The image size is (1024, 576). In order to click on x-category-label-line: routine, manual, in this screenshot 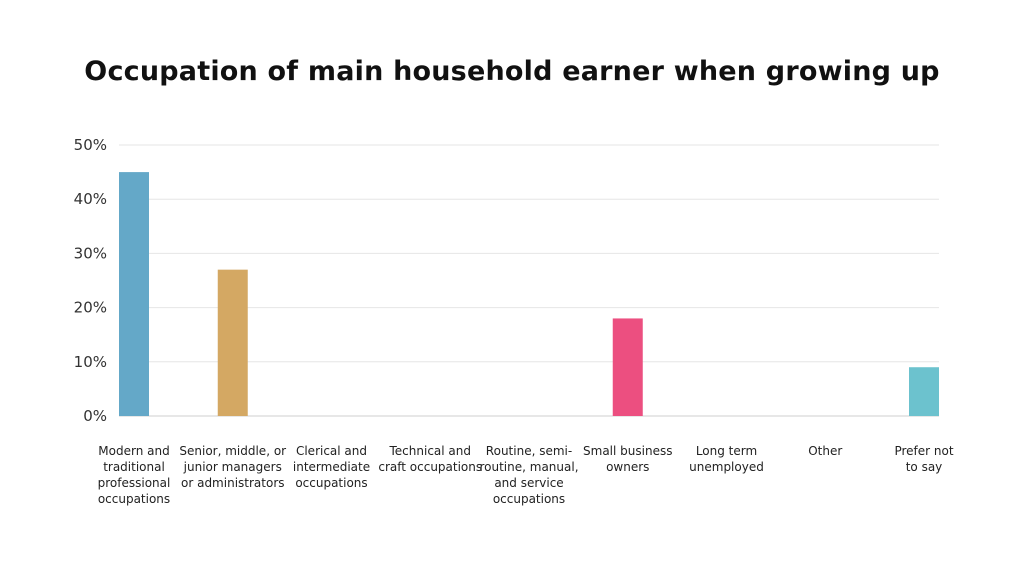, I will do `click(528, 467)`.